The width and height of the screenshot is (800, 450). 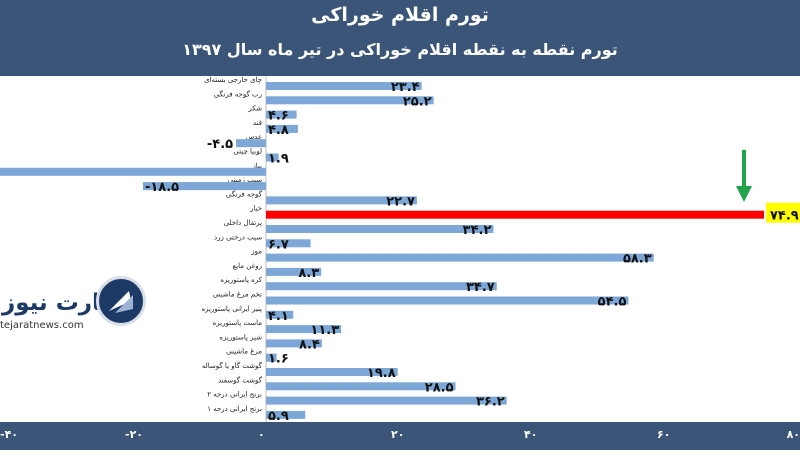 I want to click on value-label: ۲۵.۲, so click(x=417, y=101).